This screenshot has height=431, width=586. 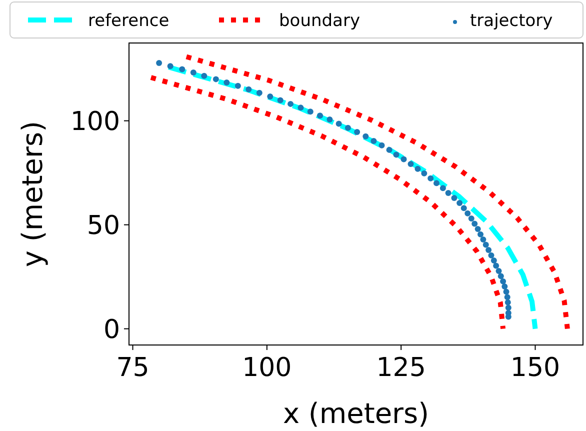 What do you see at coordinates (319, 20) in the screenshot?
I see `legend-label: boundary` at bounding box center [319, 20].